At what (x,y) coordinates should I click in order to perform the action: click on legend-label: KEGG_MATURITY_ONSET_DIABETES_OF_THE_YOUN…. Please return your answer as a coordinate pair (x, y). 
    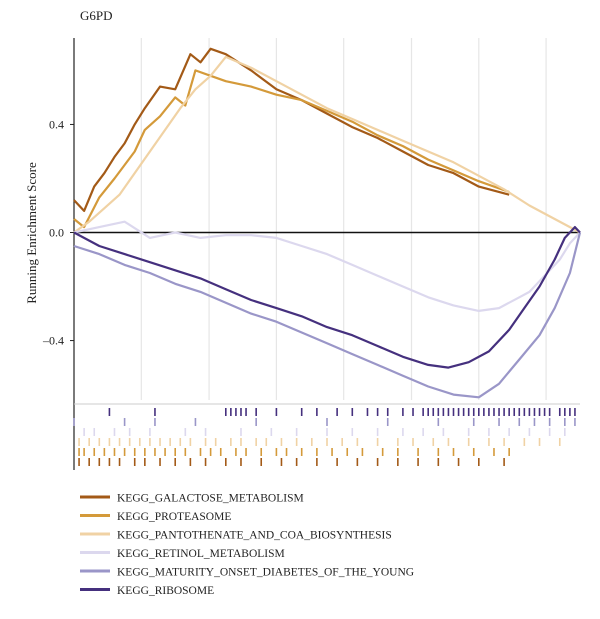
    Looking at the image, I should click on (265, 573).